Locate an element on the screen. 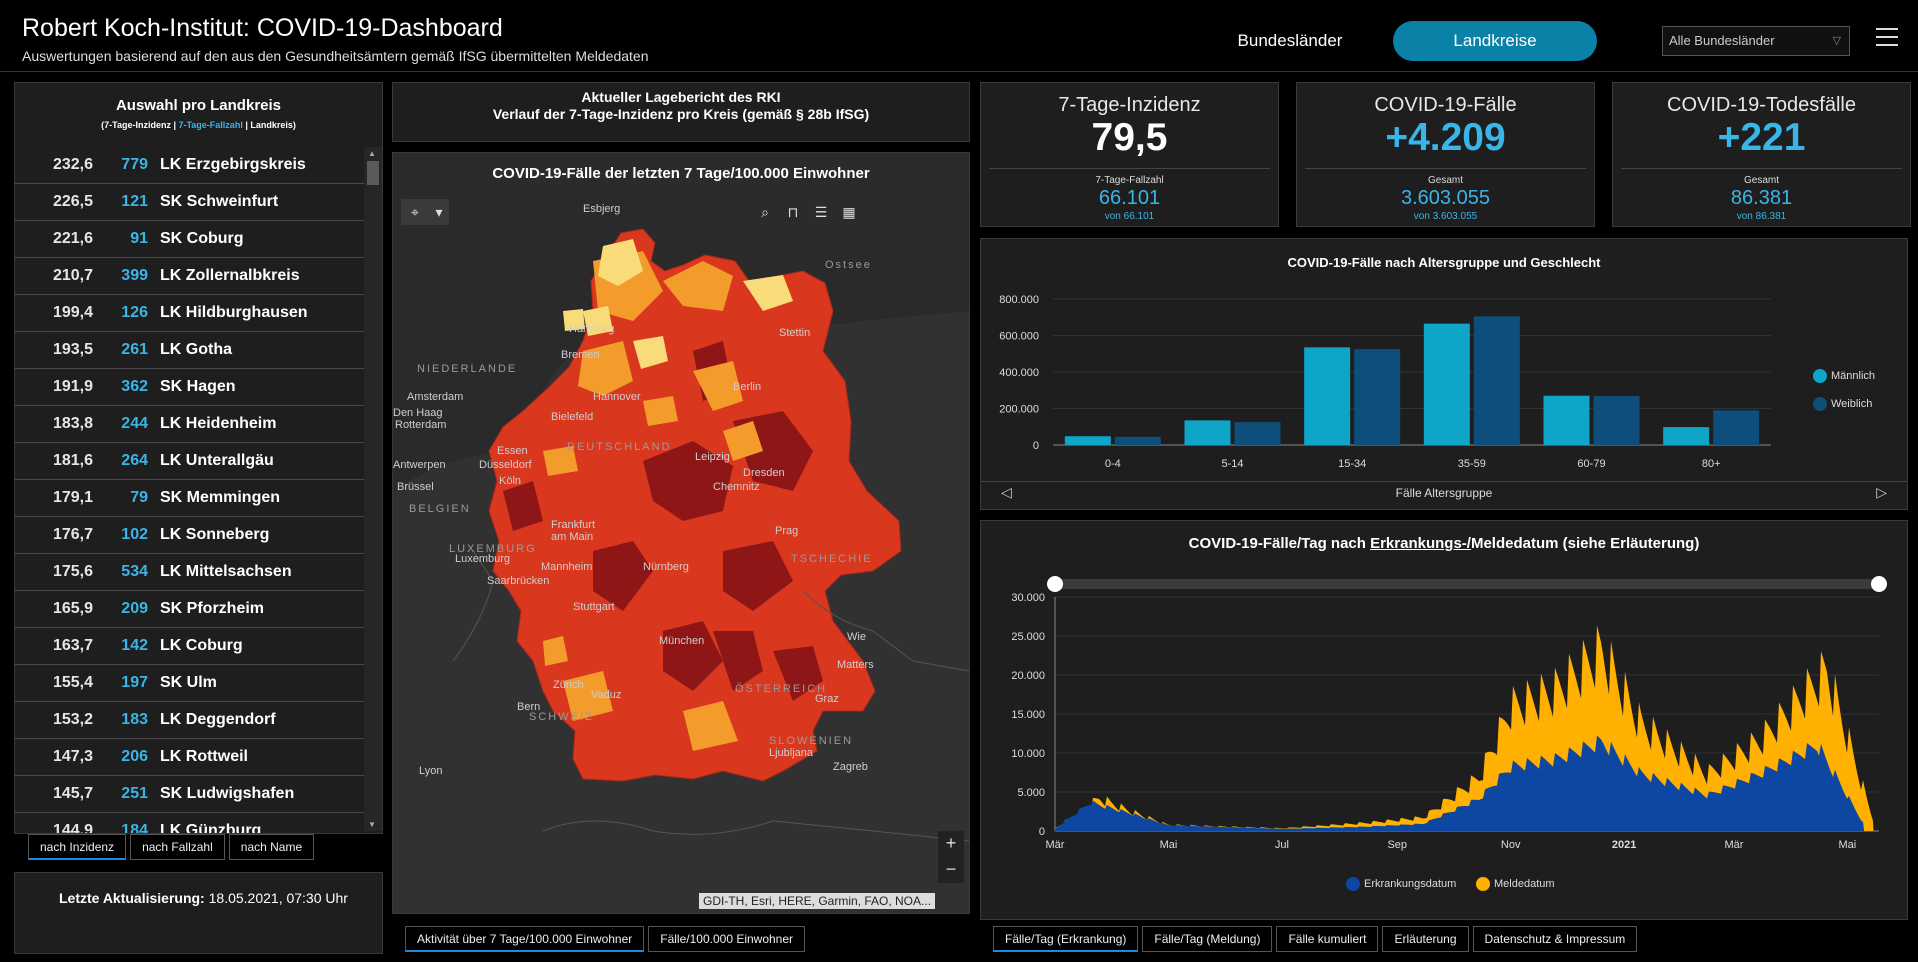  hamburger-menu-icon is located at coordinates (1887, 38).